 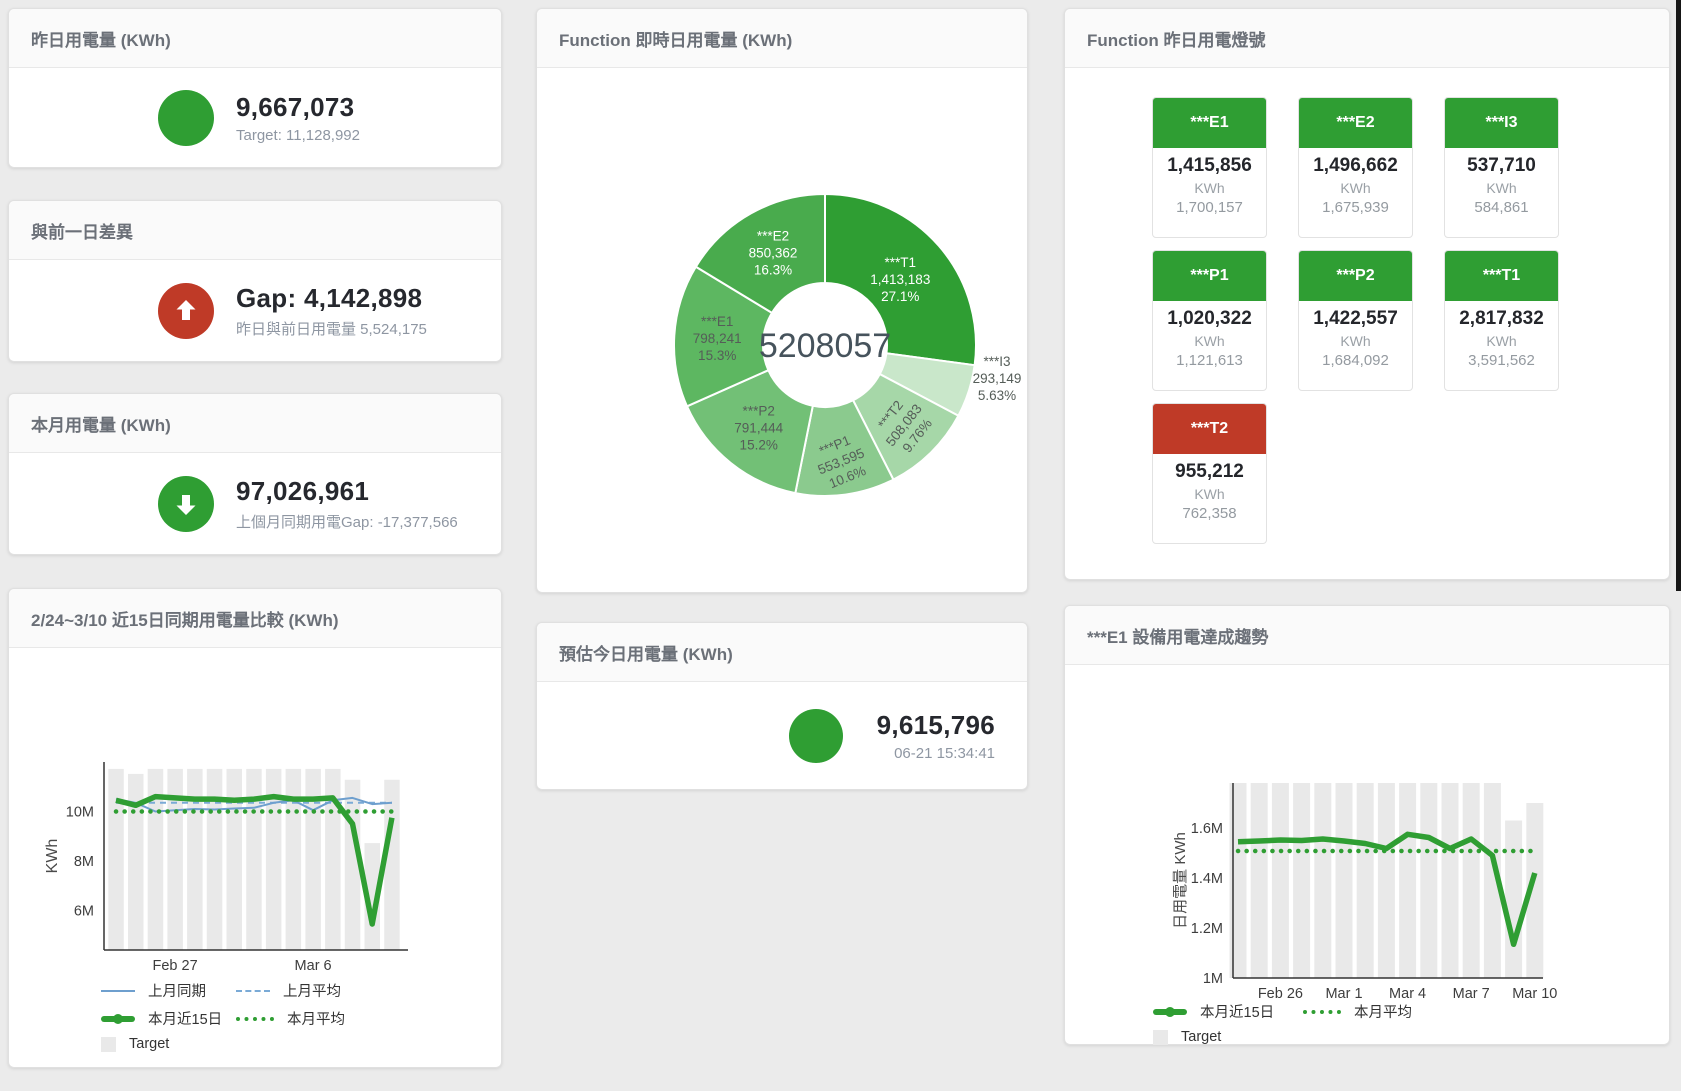 What do you see at coordinates (758, 428) in the screenshot?
I see `svg-text: 791,444` at bounding box center [758, 428].